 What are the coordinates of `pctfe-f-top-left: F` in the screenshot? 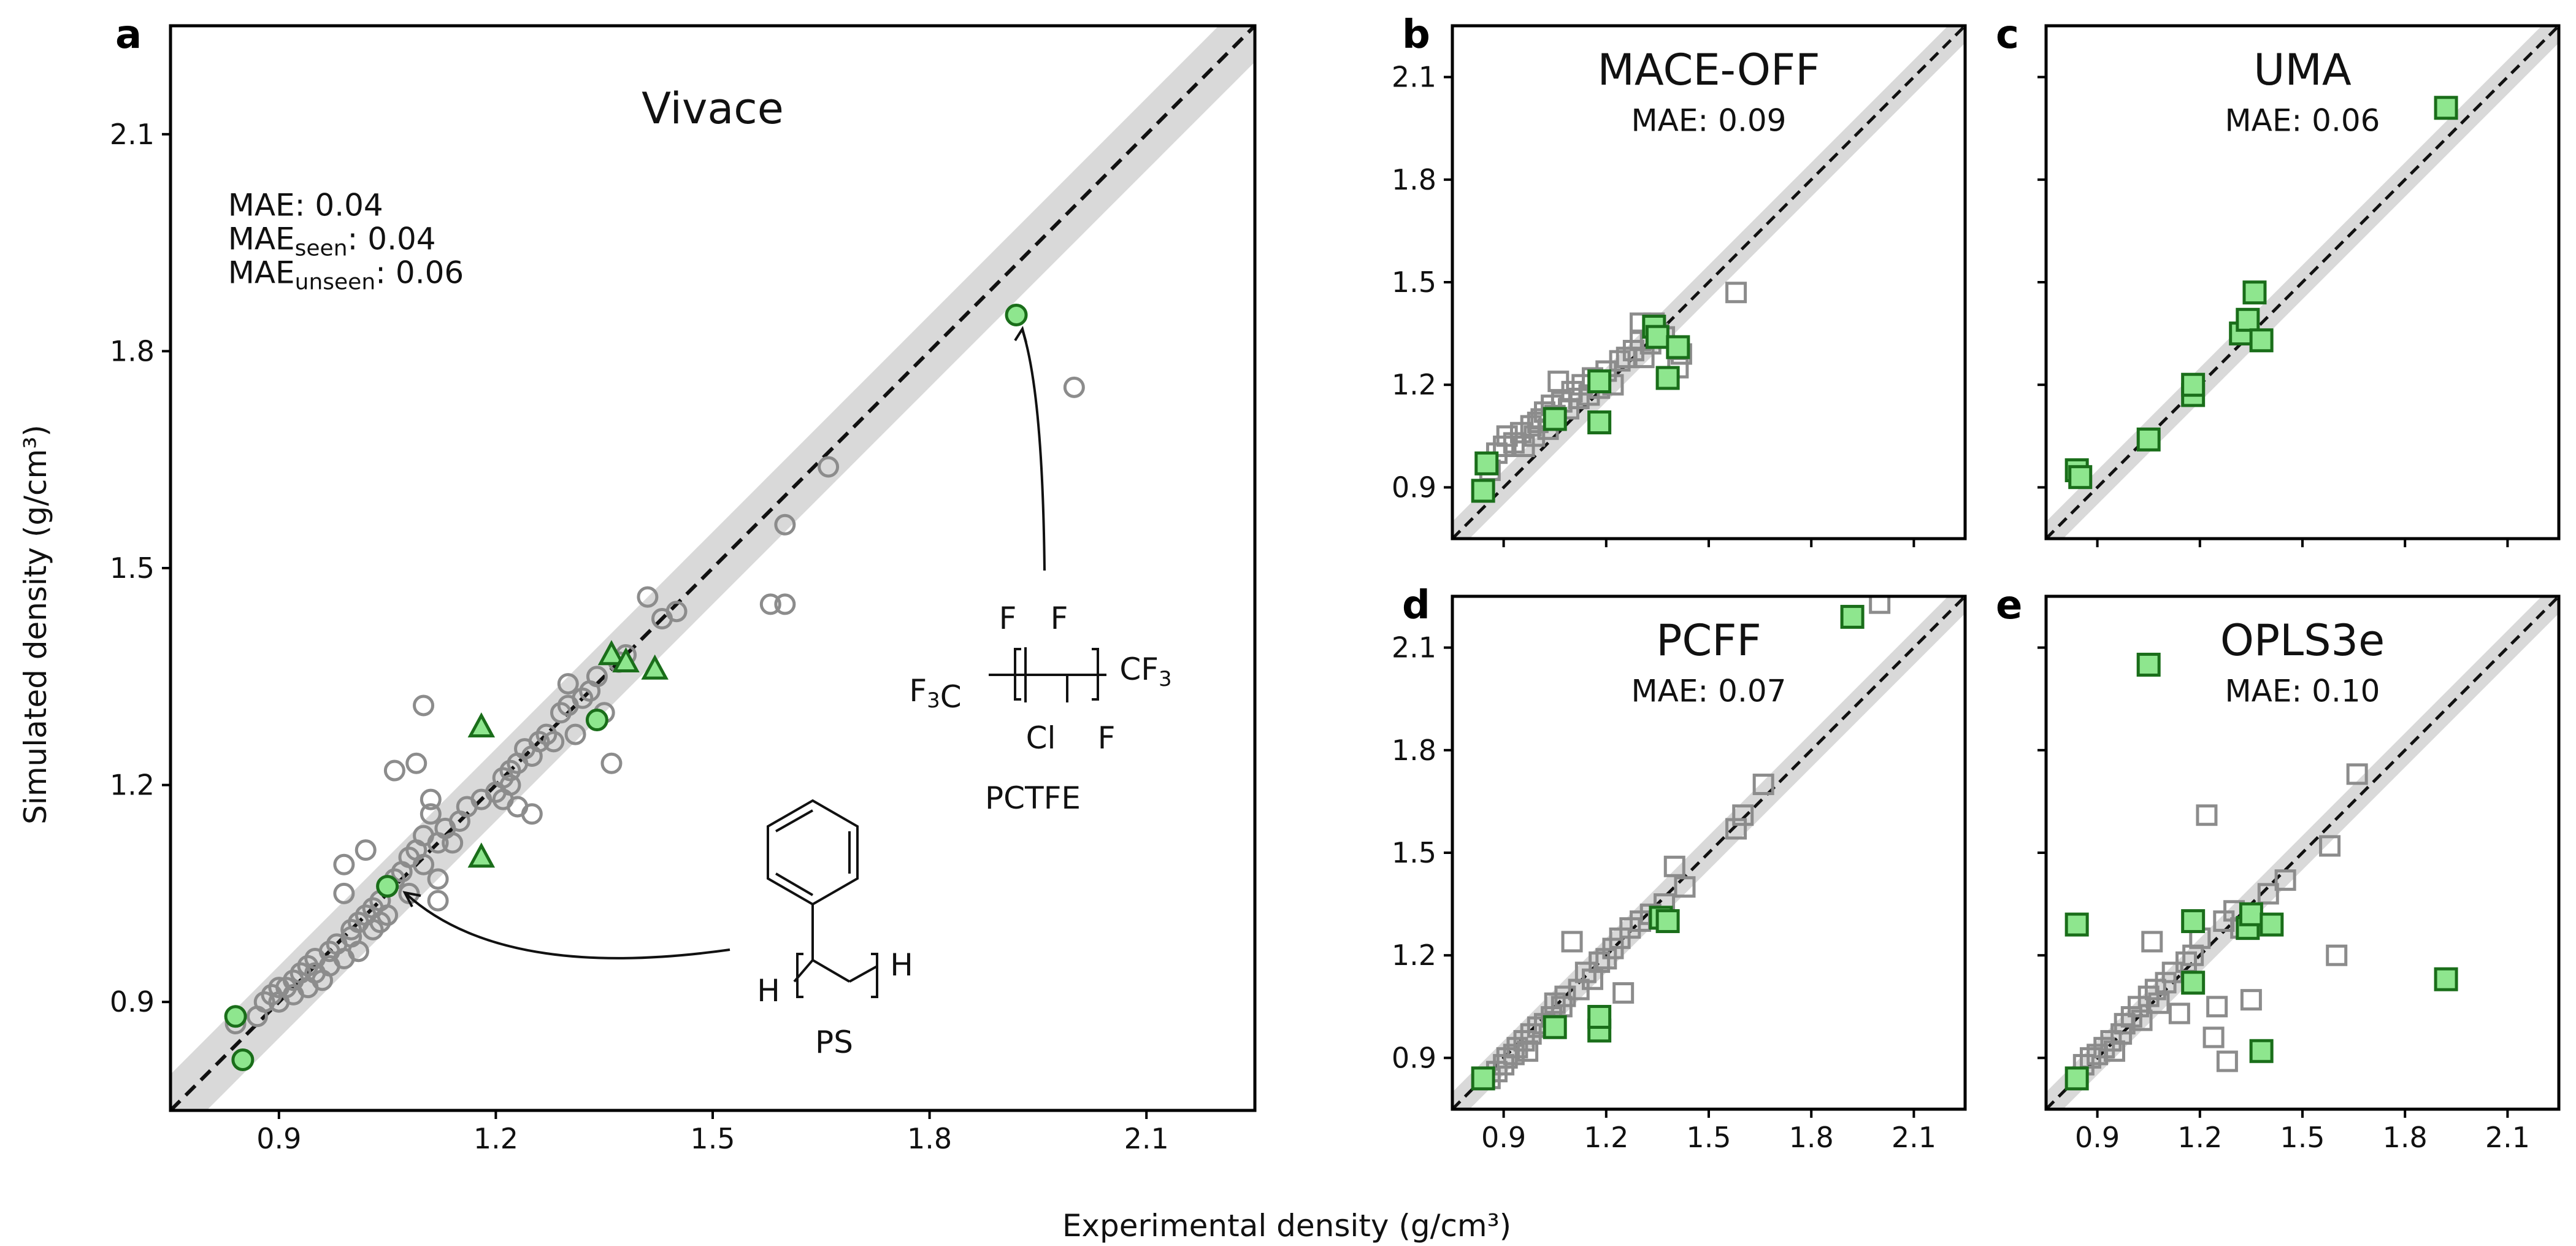 It's located at (1008, 618).